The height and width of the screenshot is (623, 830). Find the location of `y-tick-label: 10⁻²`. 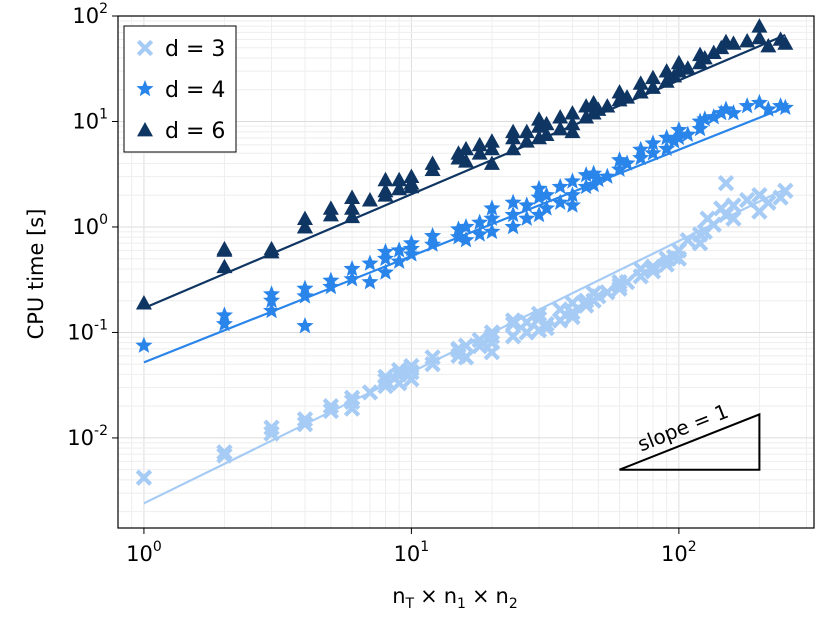

y-tick-label: 10⁻² is located at coordinates (87, 436).